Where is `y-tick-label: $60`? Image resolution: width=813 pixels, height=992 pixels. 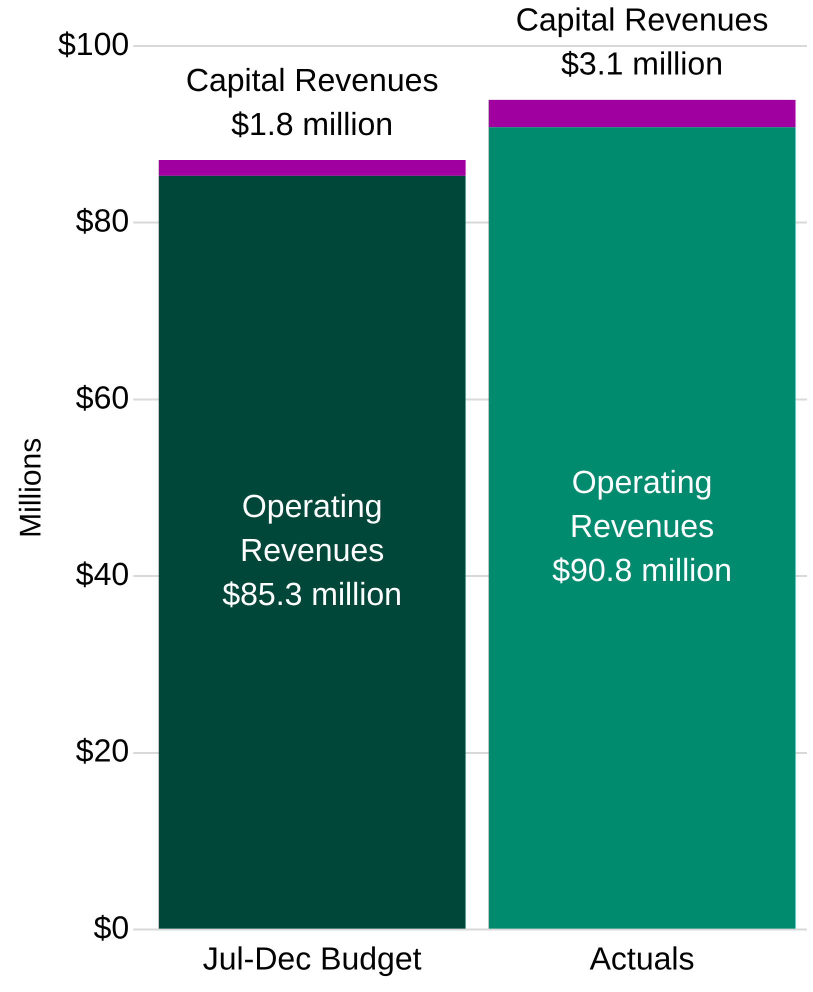
y-tick-label: $60 is located at coordinates (103, 397).